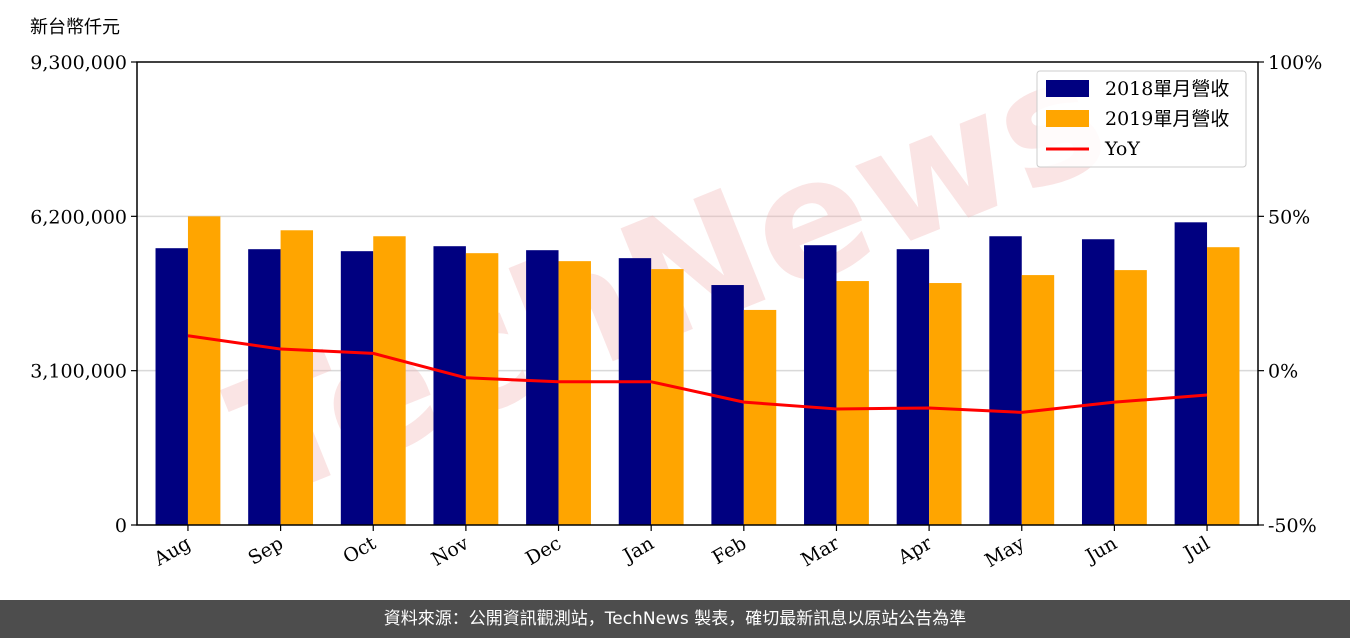 This screenshot has height=638, width=1350. I want to click on x-tick-label: Apr, so click(914, 550).